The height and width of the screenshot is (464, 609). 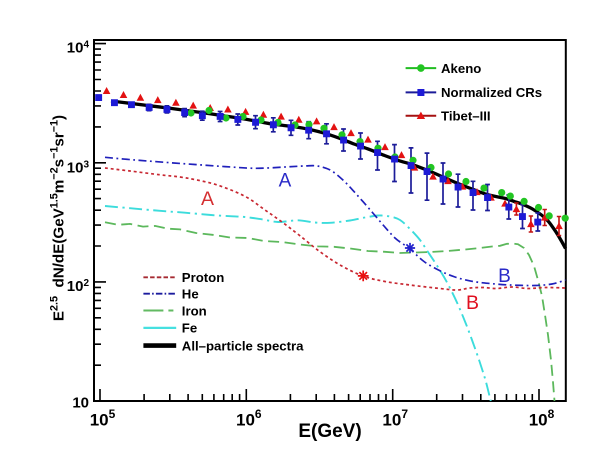 What do you see at coordinates (194, 310) in the screenshot?
I see `svg-text: Iron` at bounding box center [194, 310].